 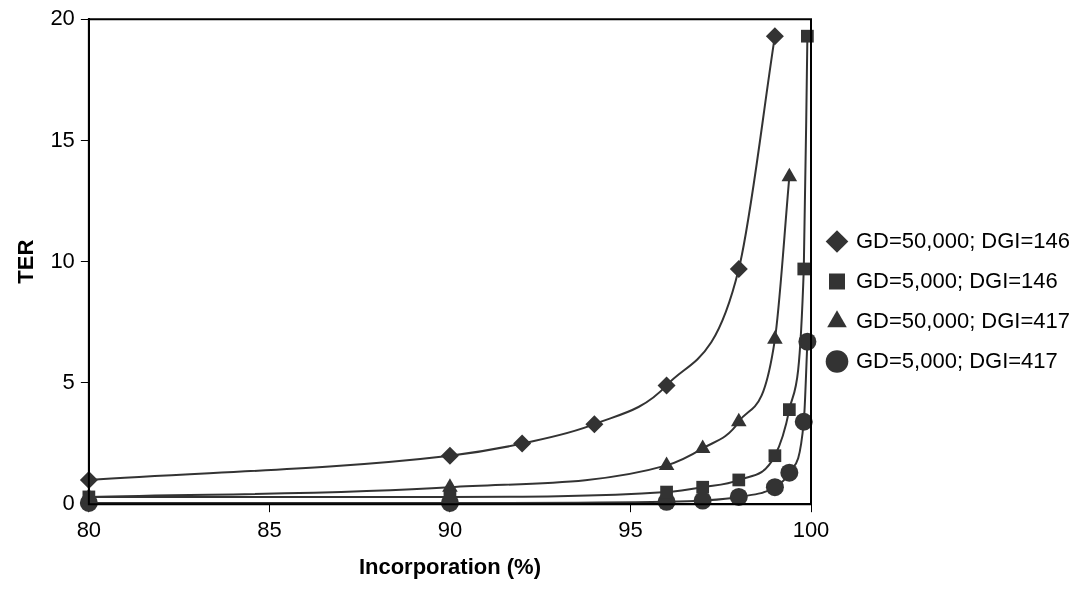 I want to click on x-tick-label: 85, so click(x=269, y=530).